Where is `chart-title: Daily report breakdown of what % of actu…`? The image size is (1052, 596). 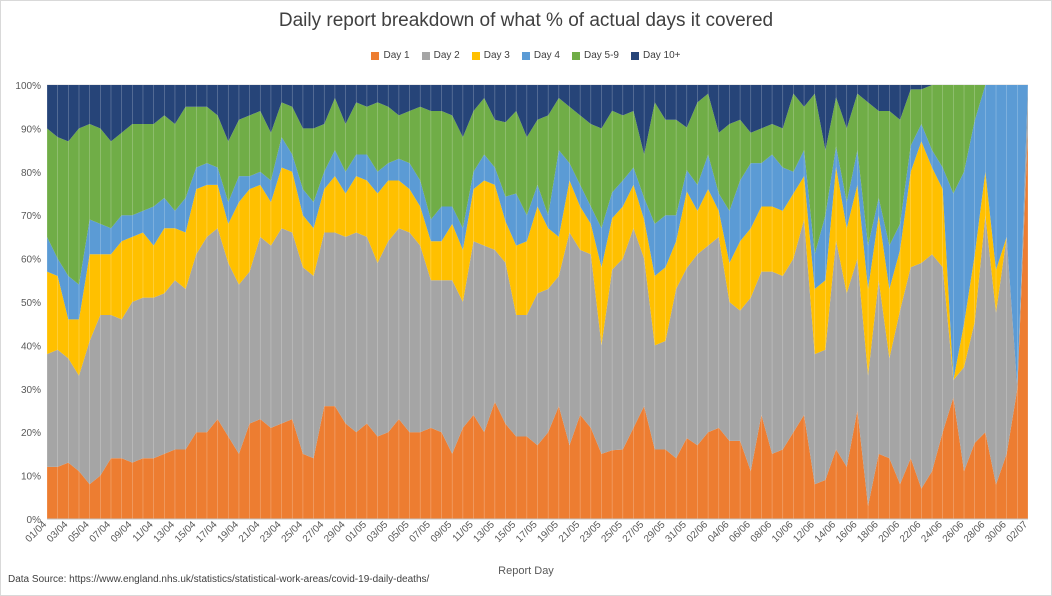
chart-title: Daily report breakdown of what % of actu… is located at coordinates (526, 20).